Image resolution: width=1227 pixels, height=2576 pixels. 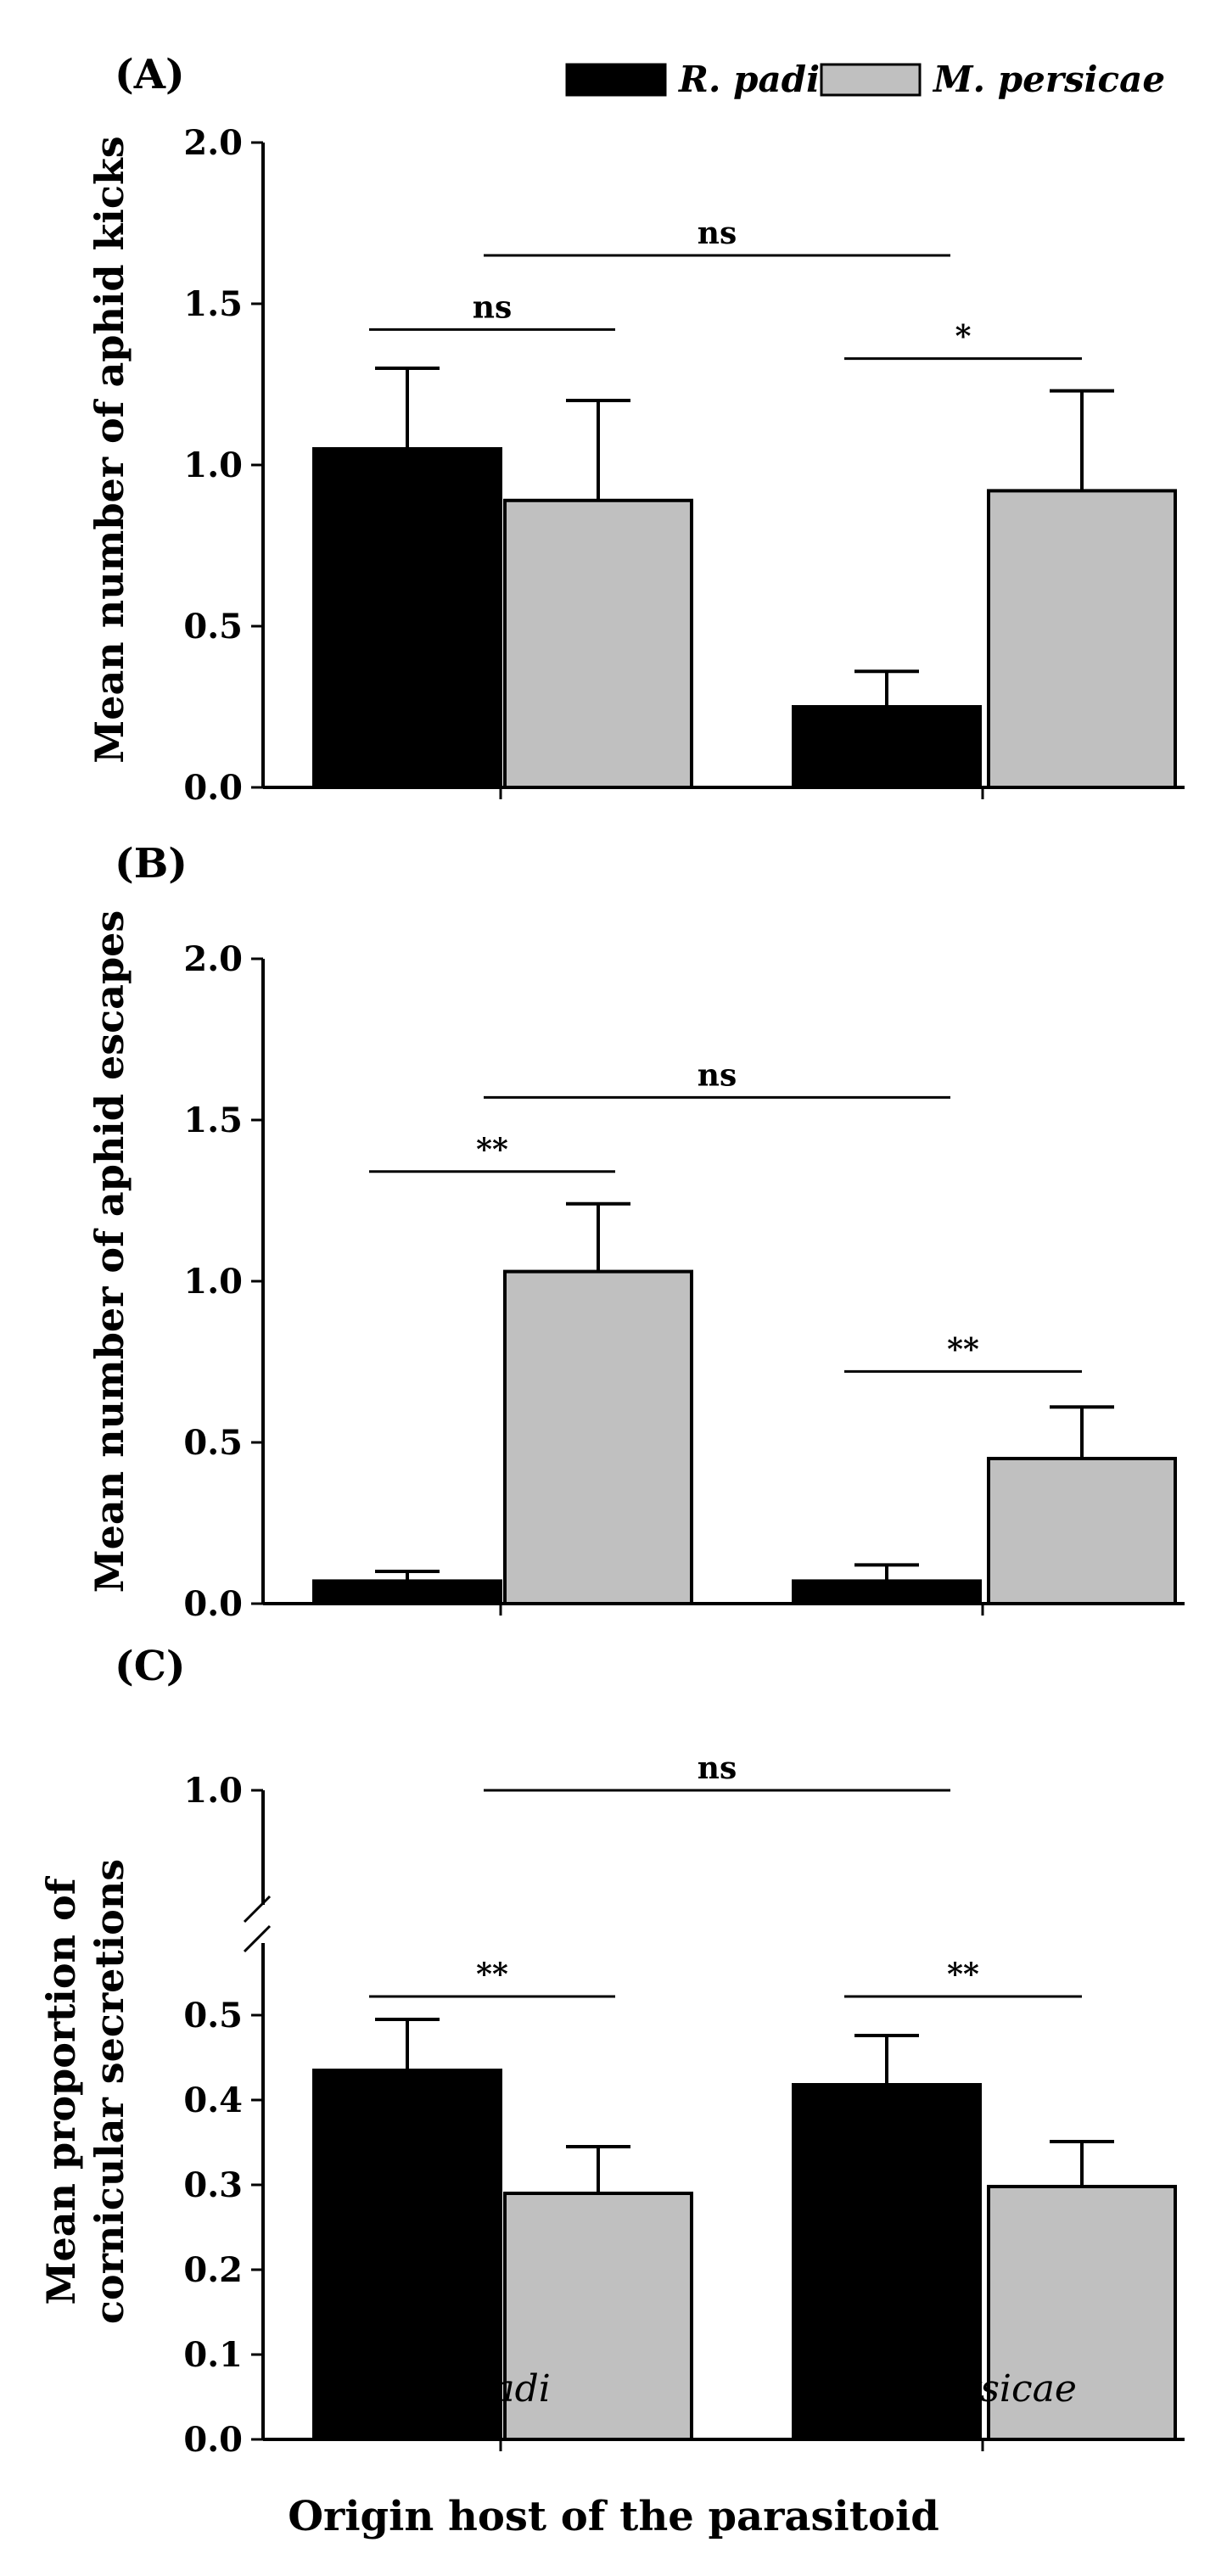 What do you see at coordinates (151, 864) in the screenshot?
I see `panel-label-b: (B)` at bounding box center [151, 864].